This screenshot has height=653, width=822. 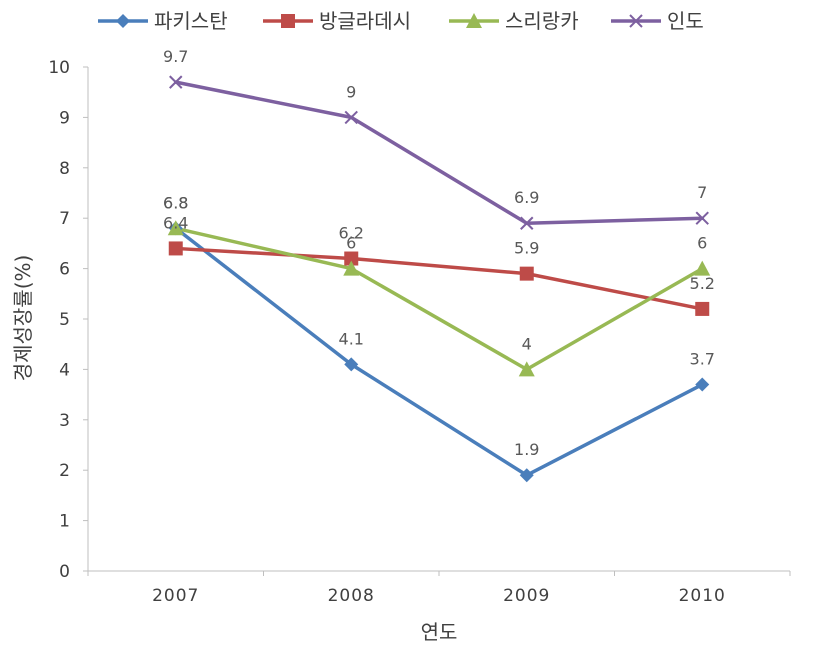 I want to click on legend-label: 인도, so click(x=685, y=21).